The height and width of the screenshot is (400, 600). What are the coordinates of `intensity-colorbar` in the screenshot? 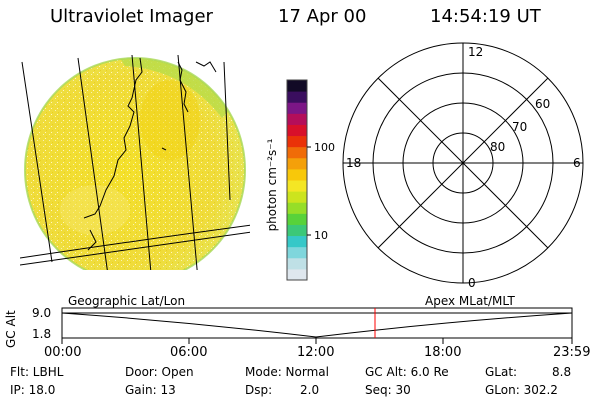 It's located at (297, 180).